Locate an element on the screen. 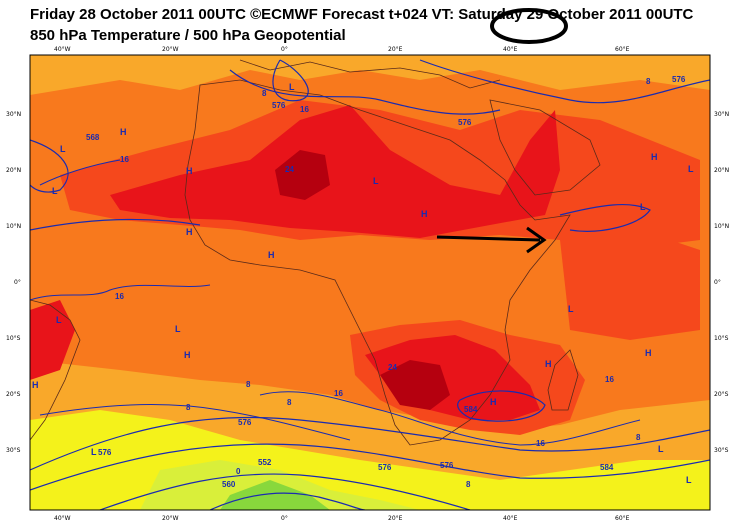 The image size is (739, 528). coastline-madagascar is located at coordinates (563, 380).